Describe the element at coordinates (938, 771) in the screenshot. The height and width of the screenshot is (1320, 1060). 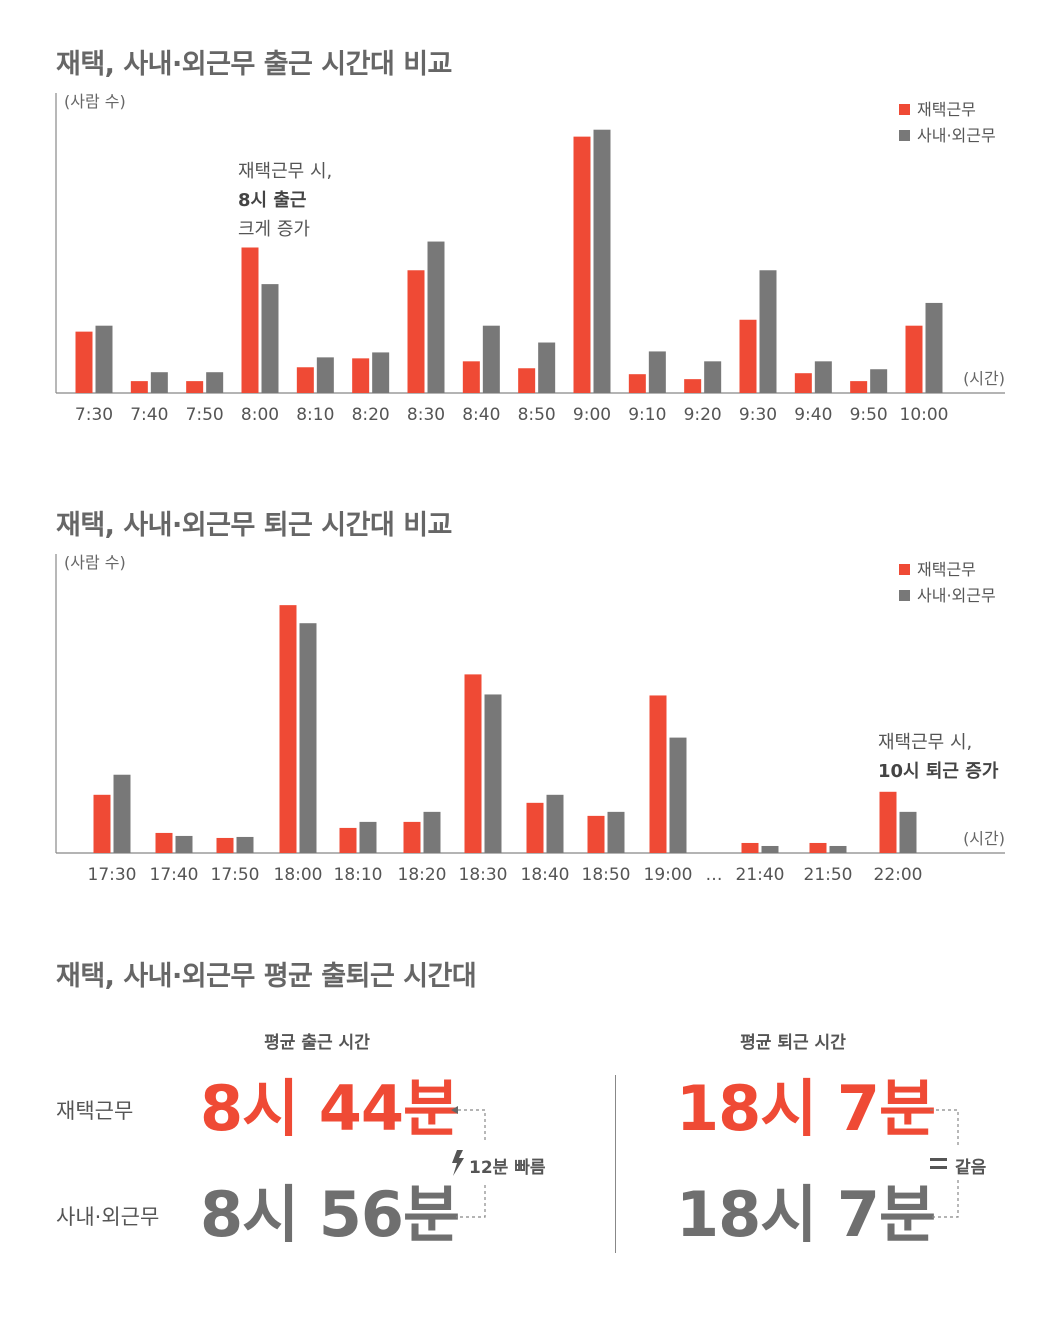
I see `annotation-line: 10시 퇴근 증가` at that location.